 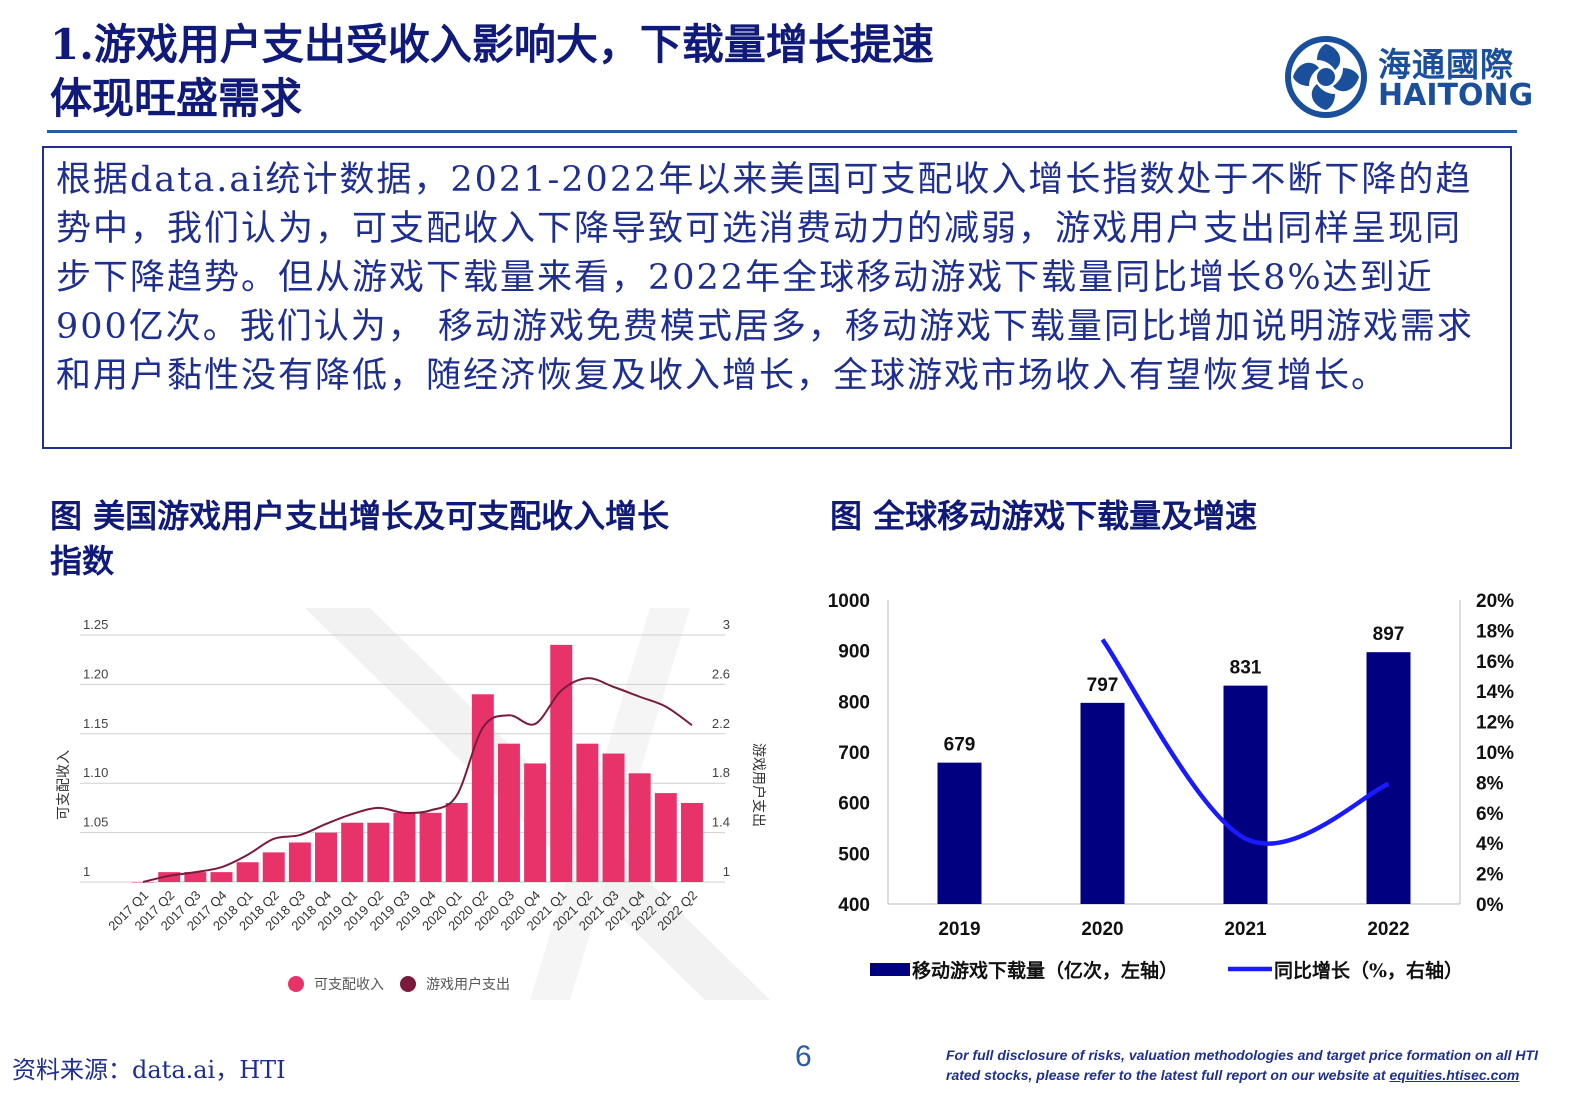 What do you see at coordinates (95, 673) in the screenshot?
I see `y-left-tick-label: 1.20` at bounding box center [95, 673].